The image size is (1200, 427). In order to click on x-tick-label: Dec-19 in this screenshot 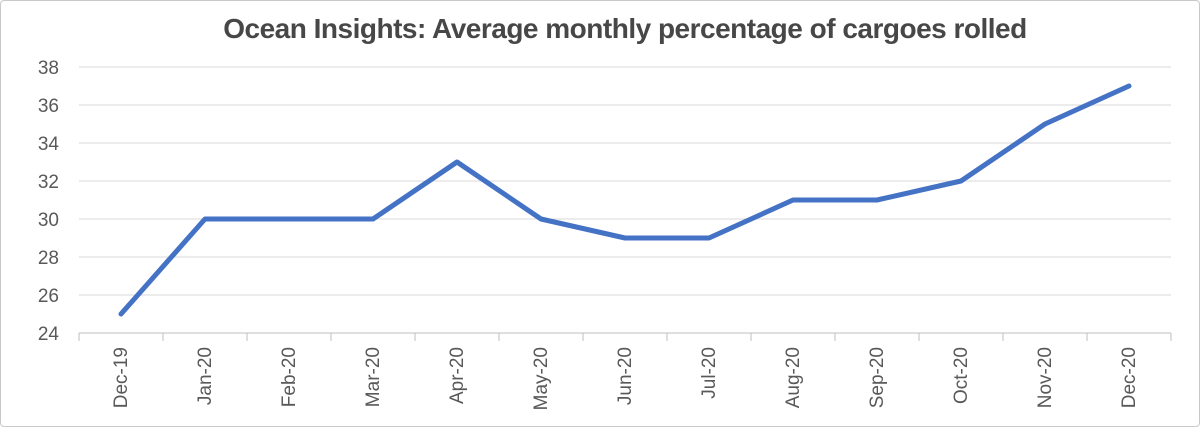, I will do `click(121, 377)`.